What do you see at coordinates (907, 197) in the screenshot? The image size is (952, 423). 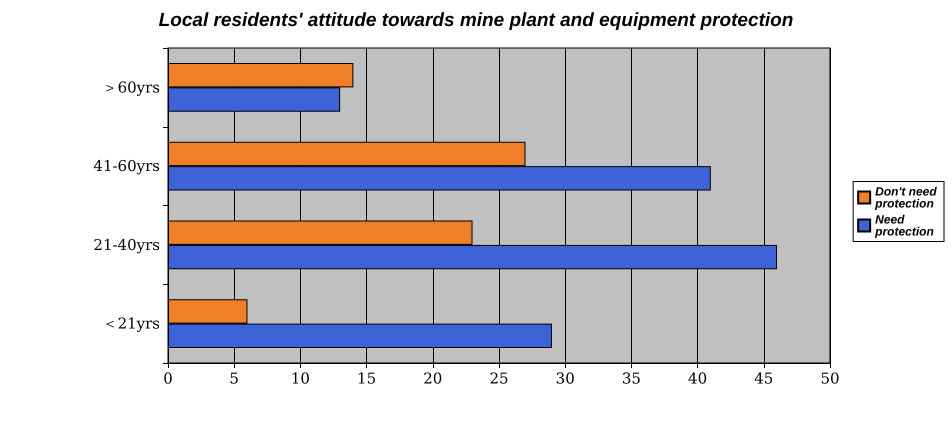 I see `legend-label: Don't need protection` at bounding box center [907, 197].